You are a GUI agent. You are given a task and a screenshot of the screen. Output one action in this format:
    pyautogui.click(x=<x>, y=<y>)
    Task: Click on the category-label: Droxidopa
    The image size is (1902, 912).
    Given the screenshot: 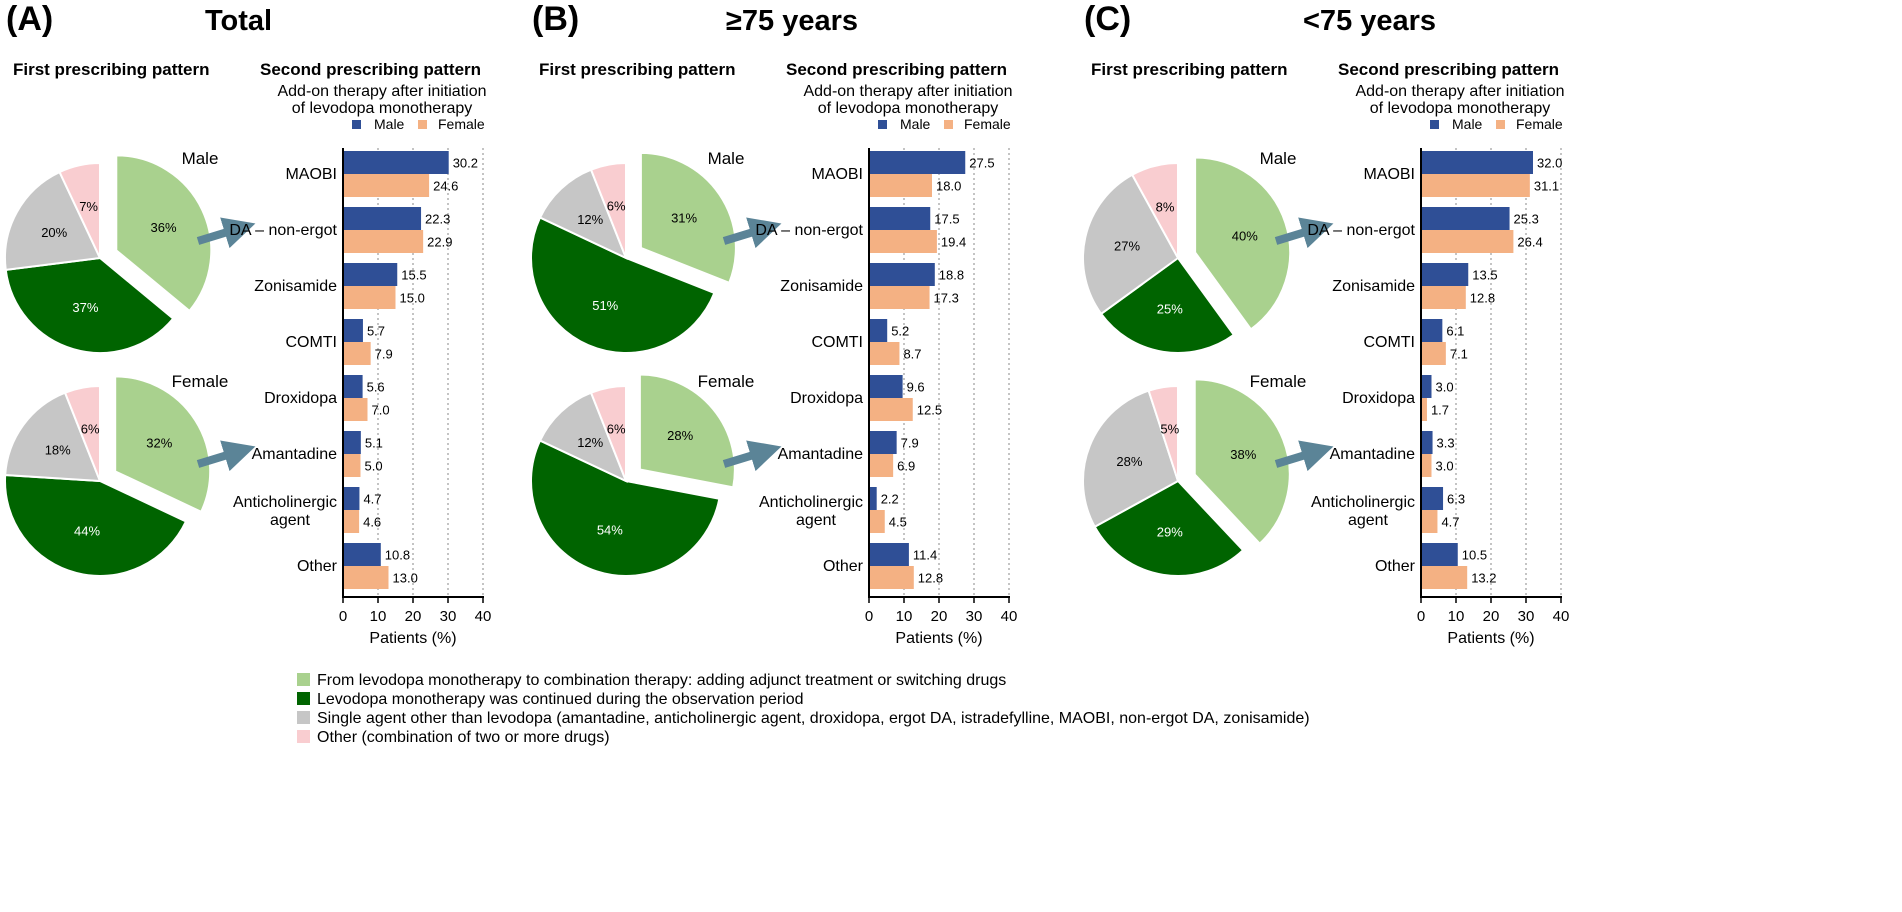 What is the action you would take?
    pyautogui.click(x=300, y=398)
    